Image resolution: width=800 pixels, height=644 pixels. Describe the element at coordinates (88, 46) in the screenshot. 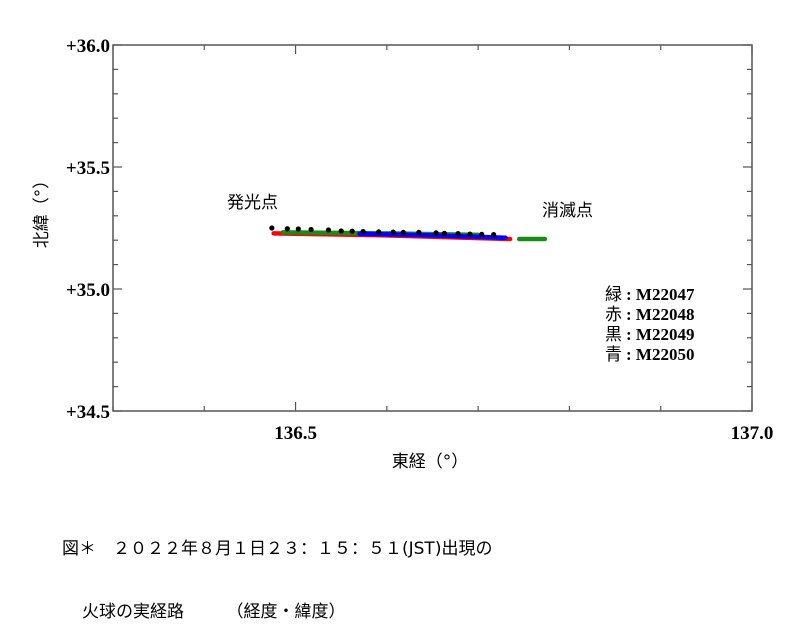

I see `y-tick-label: +36.0` at that location.